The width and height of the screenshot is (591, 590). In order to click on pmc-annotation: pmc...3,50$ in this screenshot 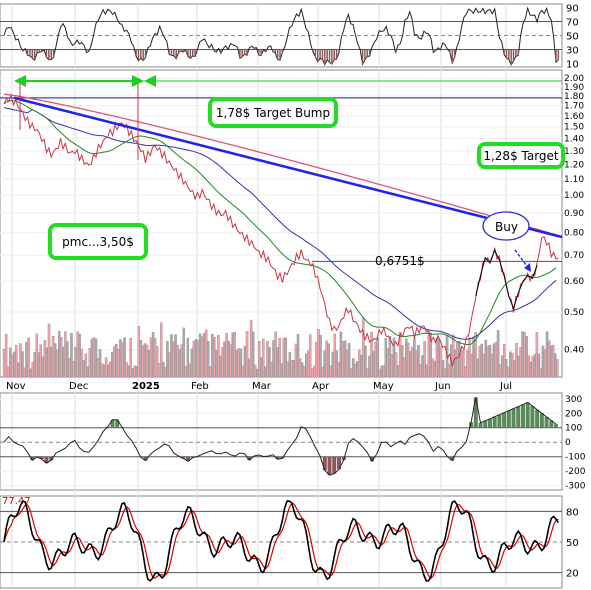, I will do `click(98, 241)`.